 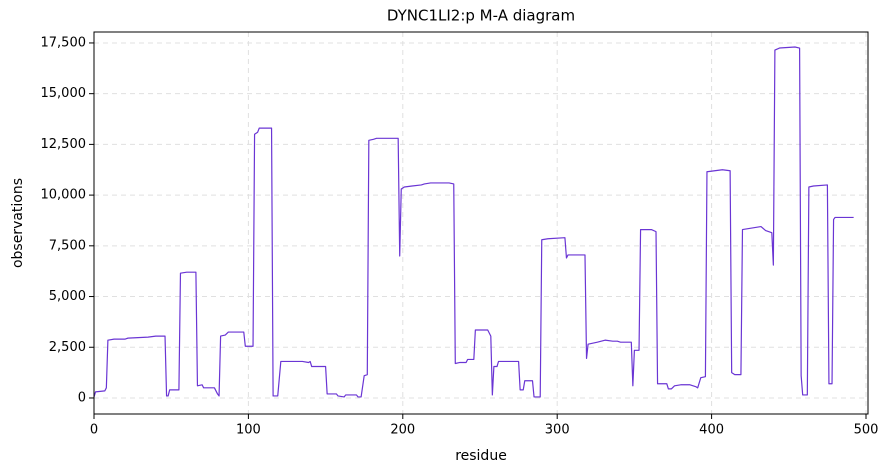 I want to click on x-tick-label: 300, so click(x=557, y=430).